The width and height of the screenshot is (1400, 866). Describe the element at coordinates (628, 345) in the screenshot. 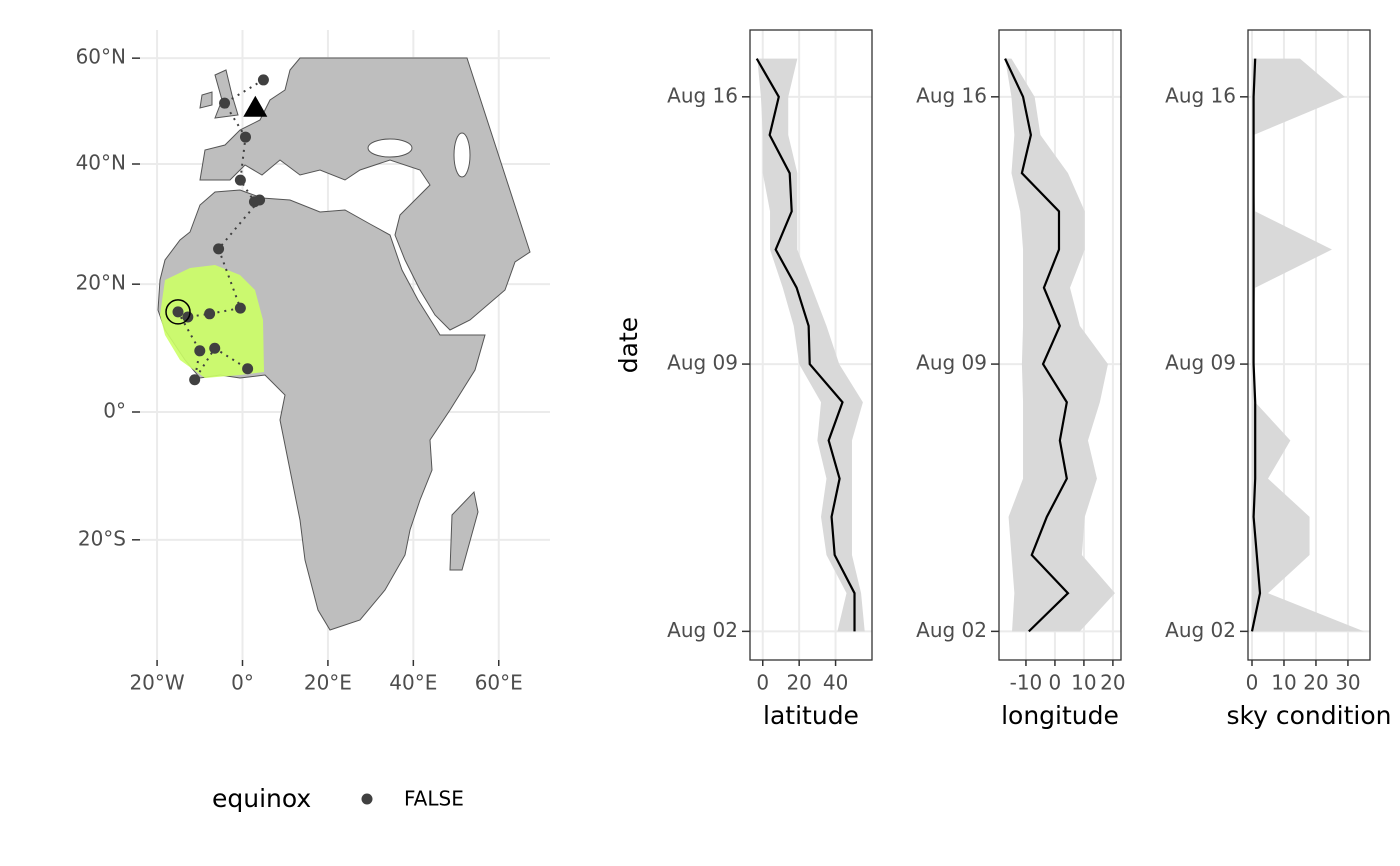

I see `y-axis-title: date` at that location.